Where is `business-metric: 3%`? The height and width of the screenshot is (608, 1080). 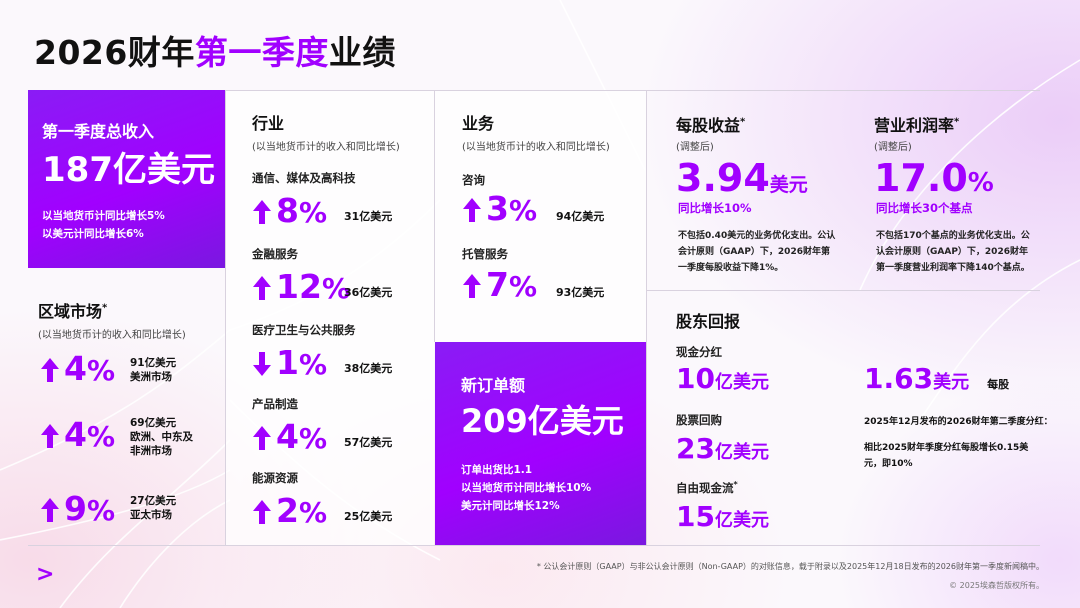 business-metric: 3% is located at coordinates (499, 210).